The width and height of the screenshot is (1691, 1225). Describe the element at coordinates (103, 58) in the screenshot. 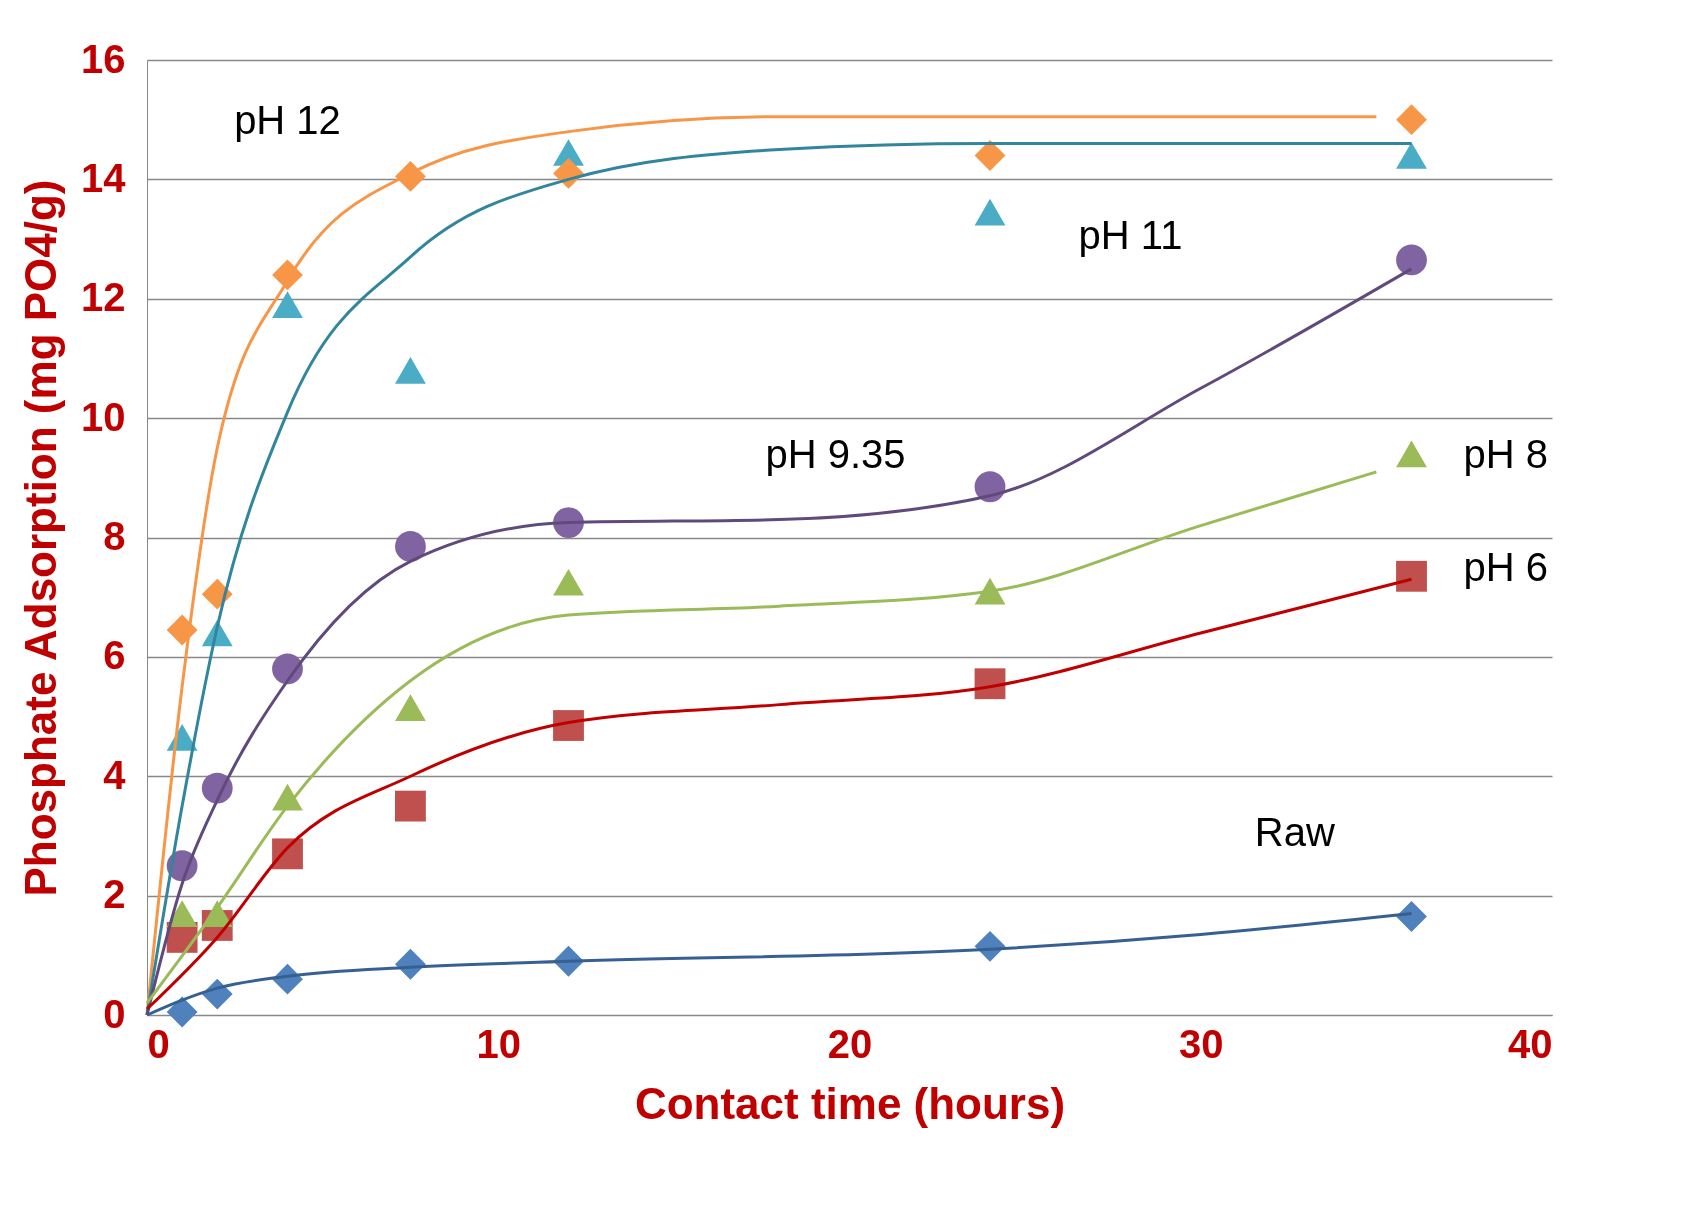

I see `y-tick-label: 16` at that location.